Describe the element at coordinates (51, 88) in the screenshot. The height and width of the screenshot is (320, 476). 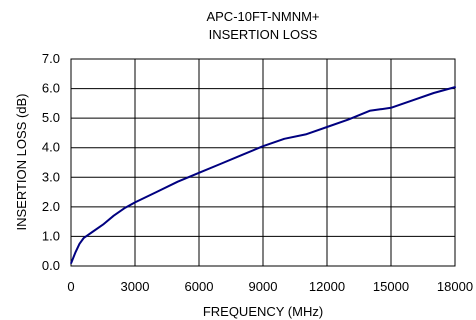
I see `y-tick-label: 6.0` at that location.